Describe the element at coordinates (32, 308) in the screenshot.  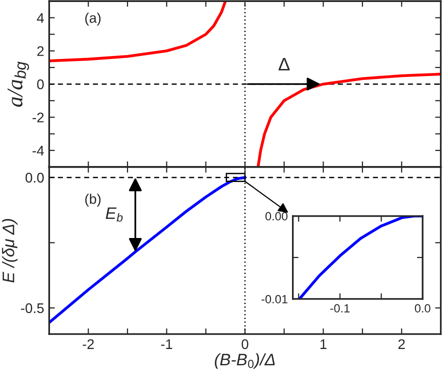
I see `y-tick-label: -0.5` at that location.